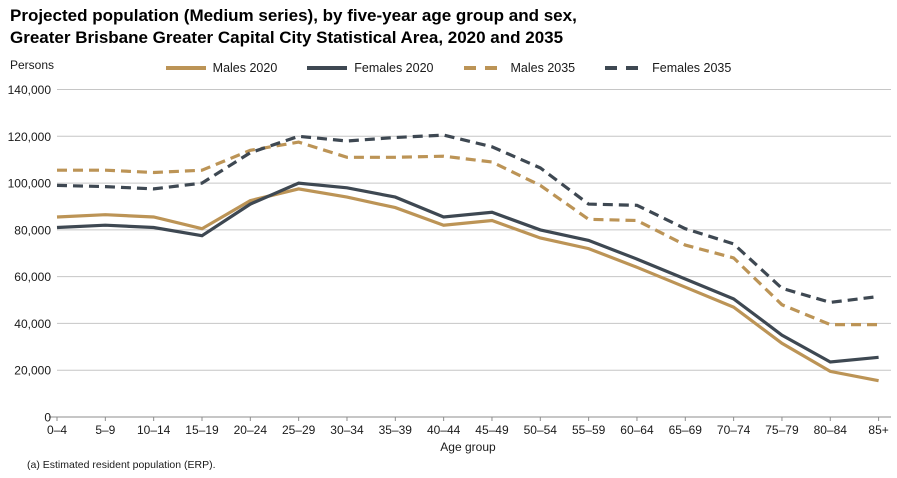 The width and height of the screenshot is (897, 478). I want to click on y-tick-label: 60,000, so click(32, 277).